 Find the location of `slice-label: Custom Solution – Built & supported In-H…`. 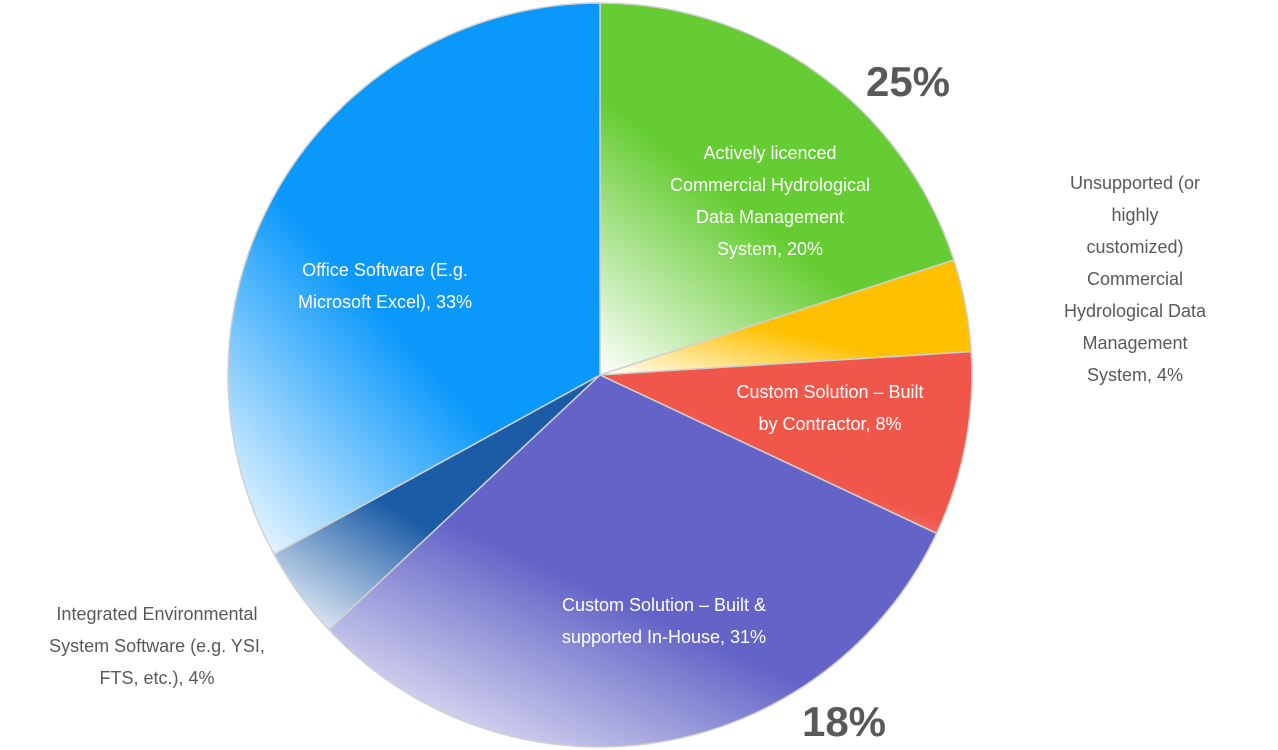

slice-label: Custom Solution – Built & supported In-H… is located at coordinates (664, 621).